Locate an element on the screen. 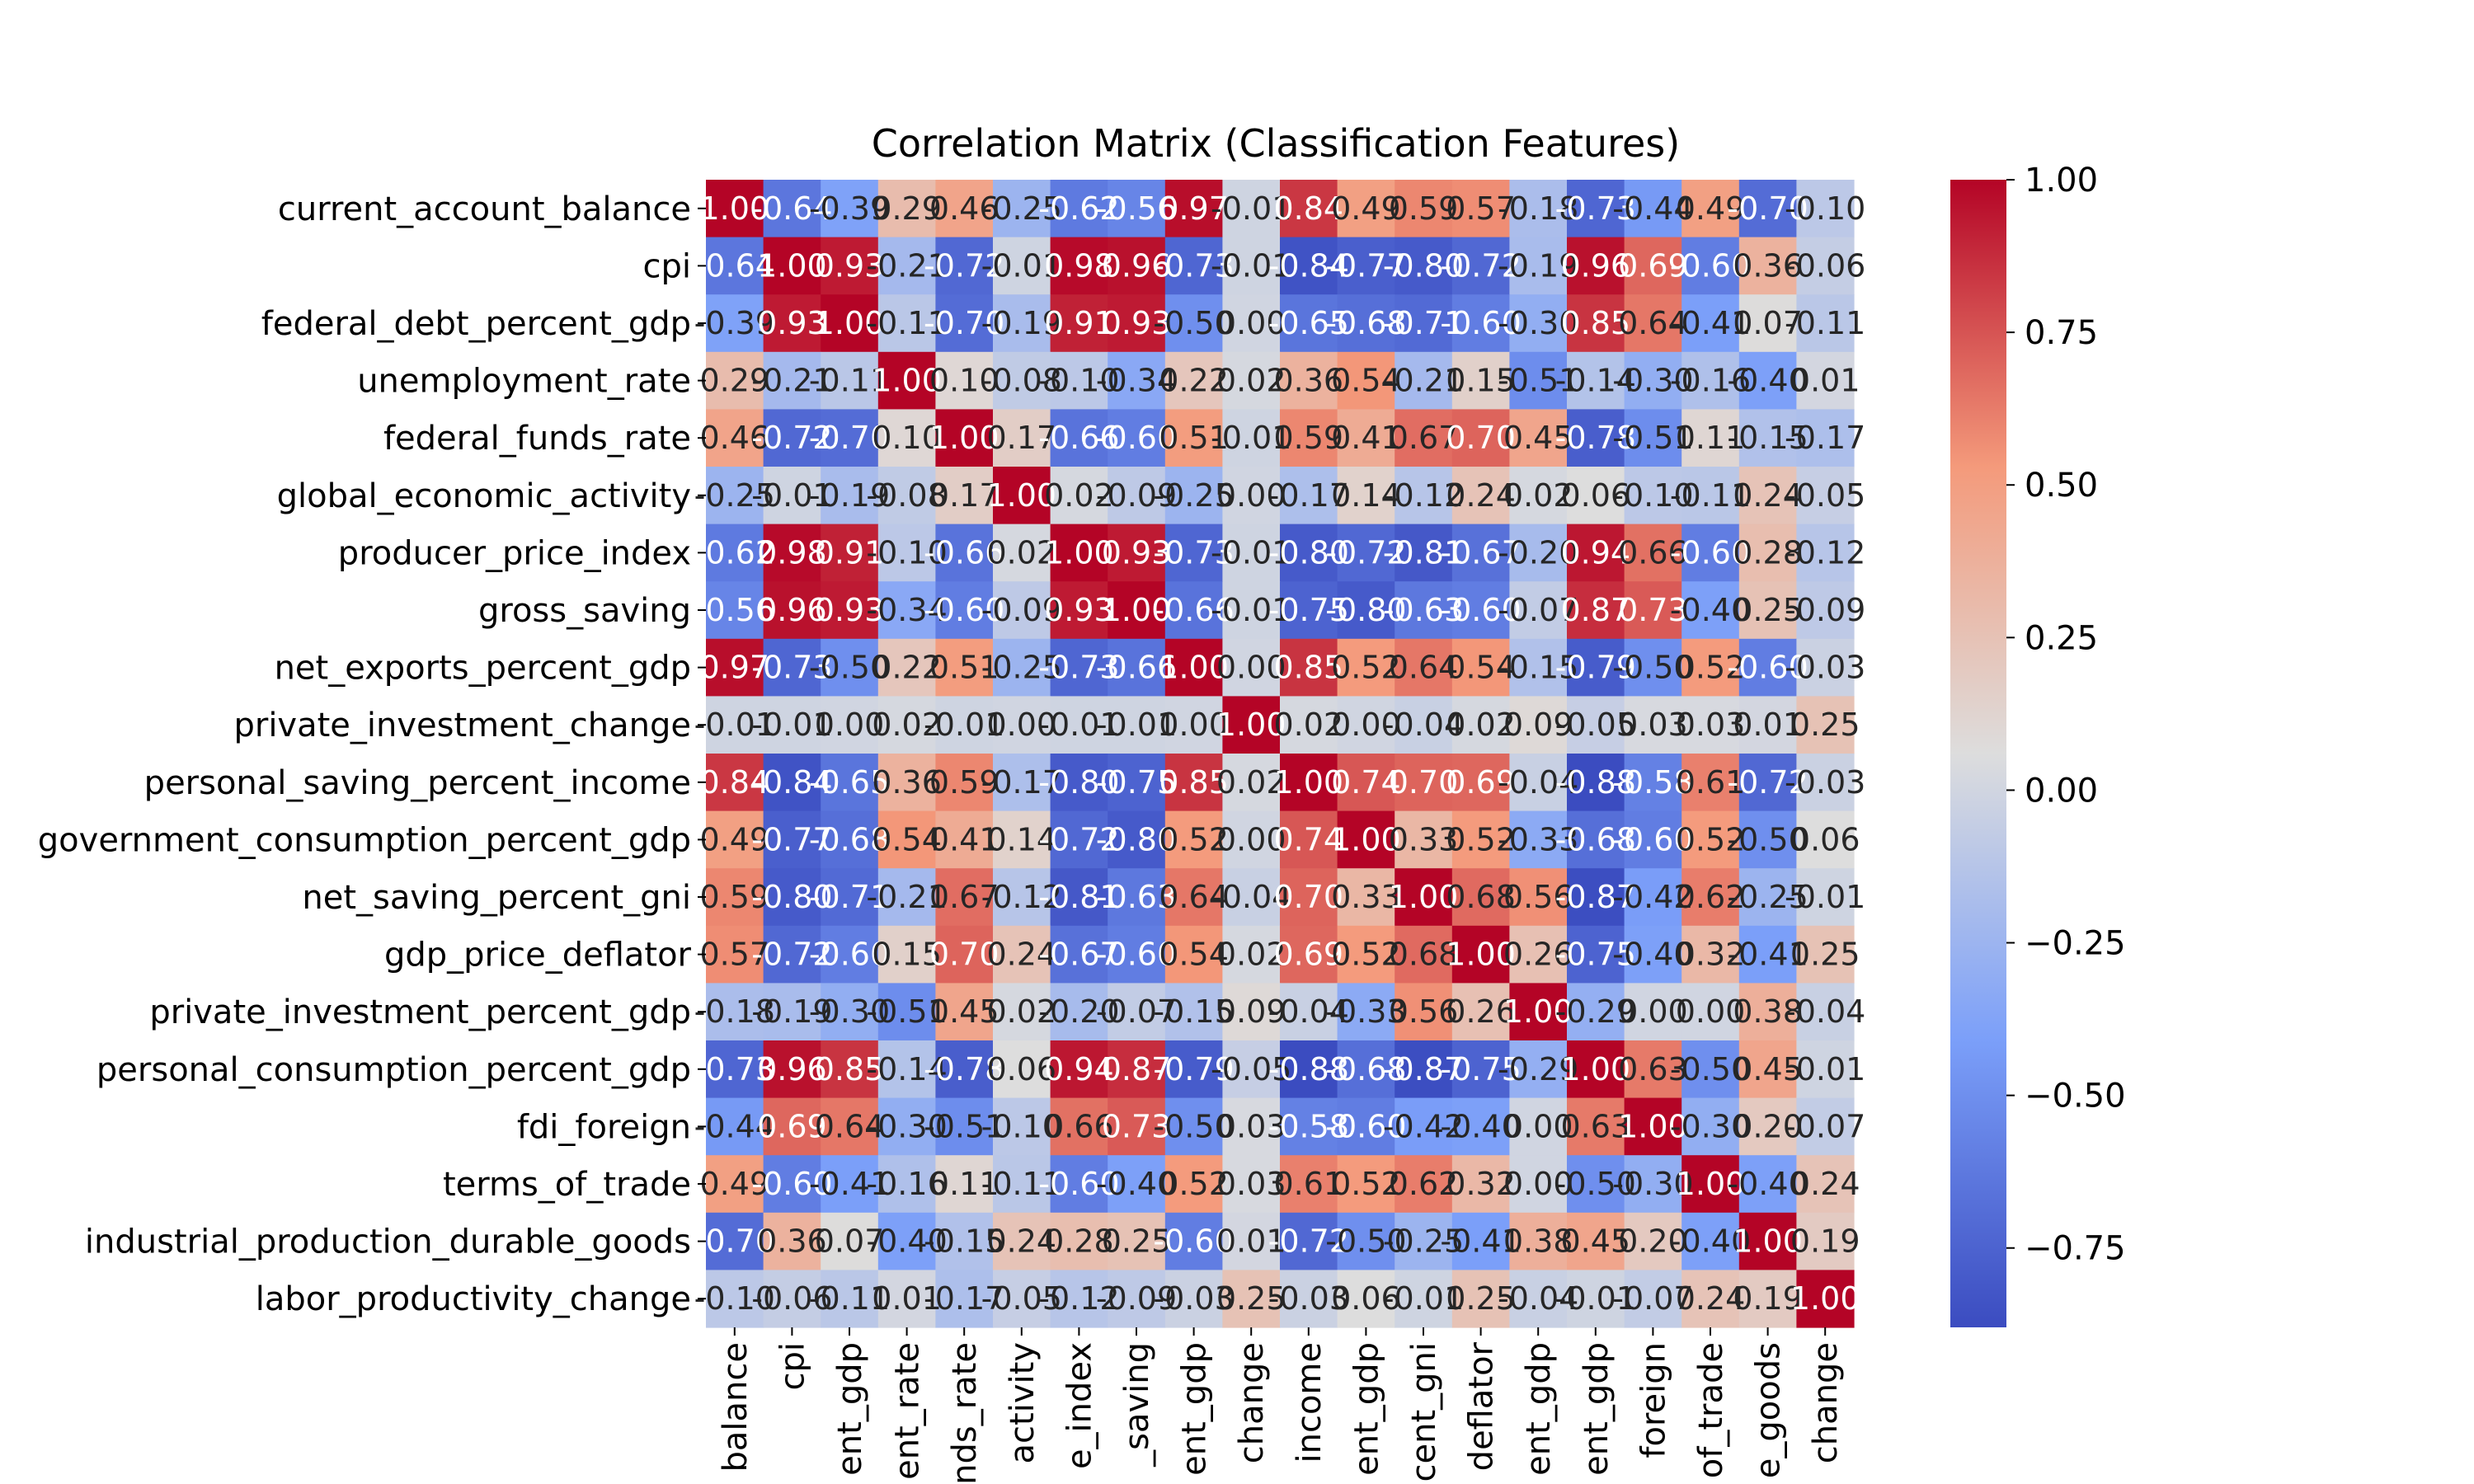  heatmap-cell-label: 0.17 is located at coordinates (964, 495).